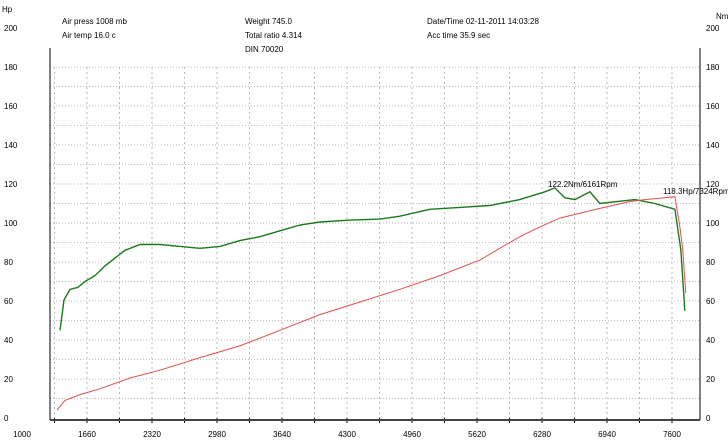  Describe the element at coordinates (477, 434) in the screenshot. I see `x-tick-label: 5620` at that location.